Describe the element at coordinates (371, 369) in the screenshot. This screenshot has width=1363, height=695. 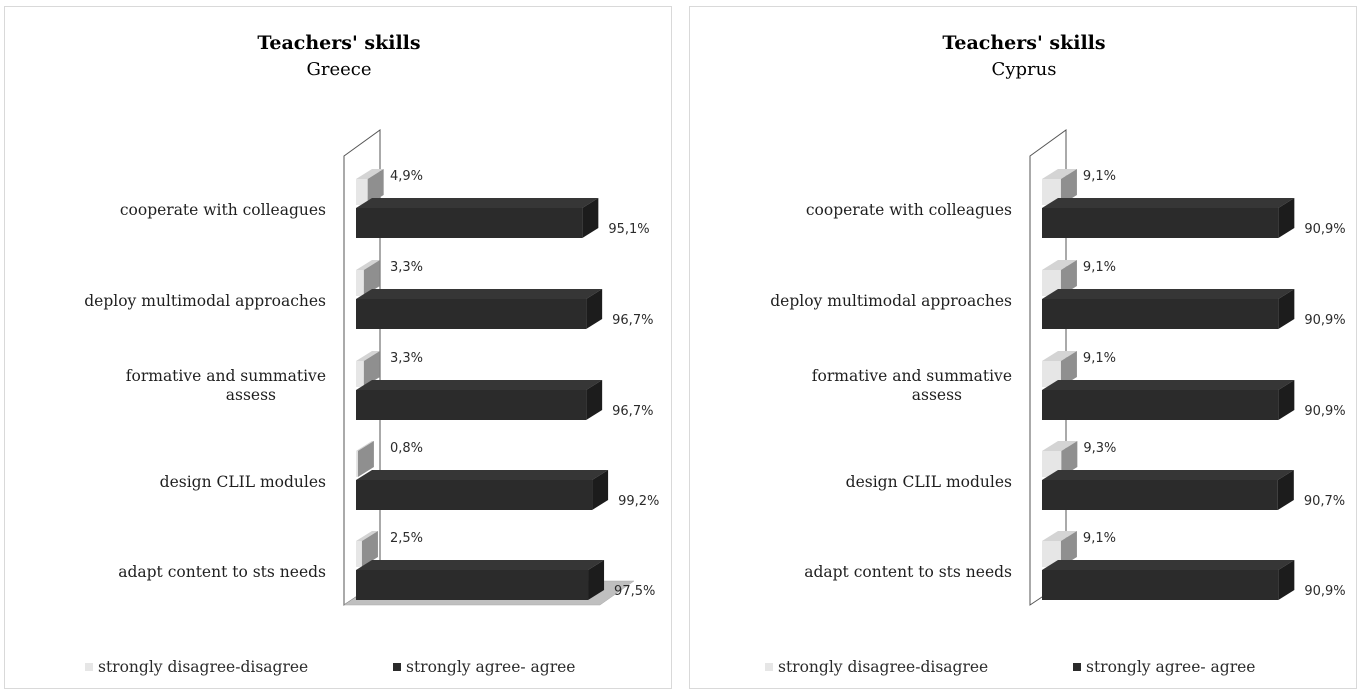
I see `bar-disagree-2-side` at that location.